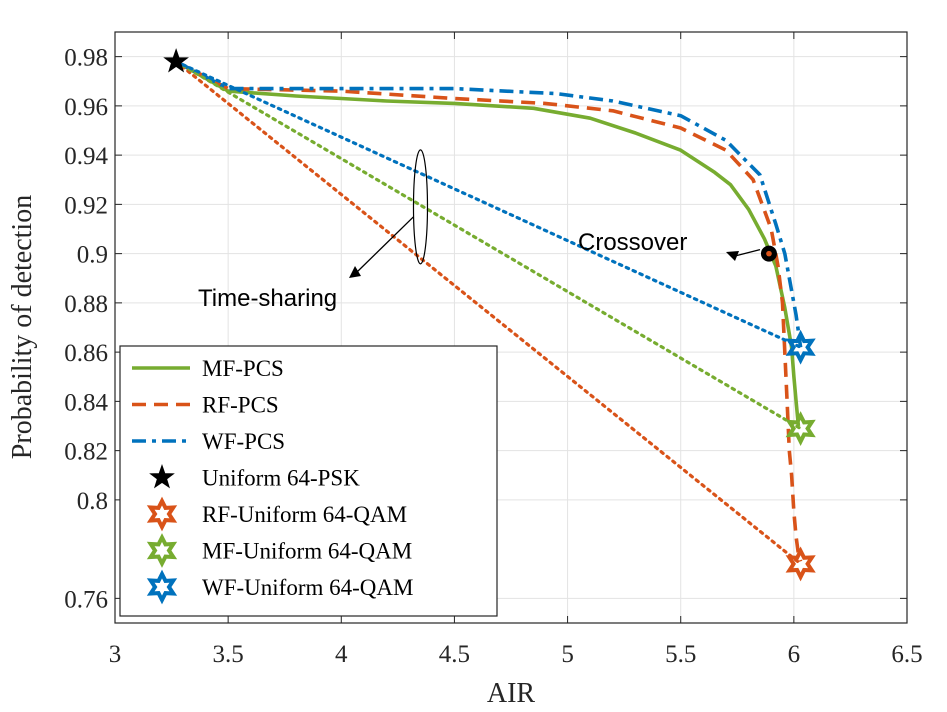  What do you see at coordinates (92, 501) in the screenshot?
I see `y-tick-label: 0.8` at bounding box center [92, 501].